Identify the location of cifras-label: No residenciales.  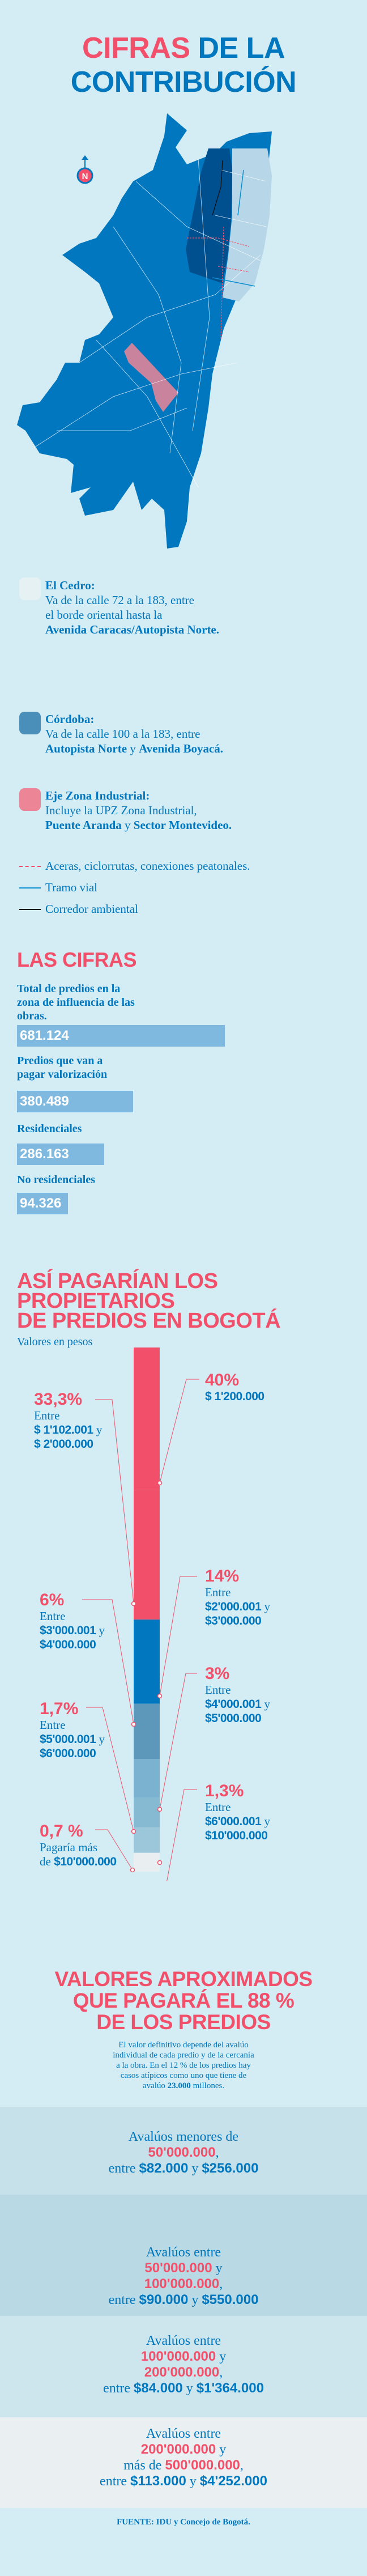
(56, 1180).